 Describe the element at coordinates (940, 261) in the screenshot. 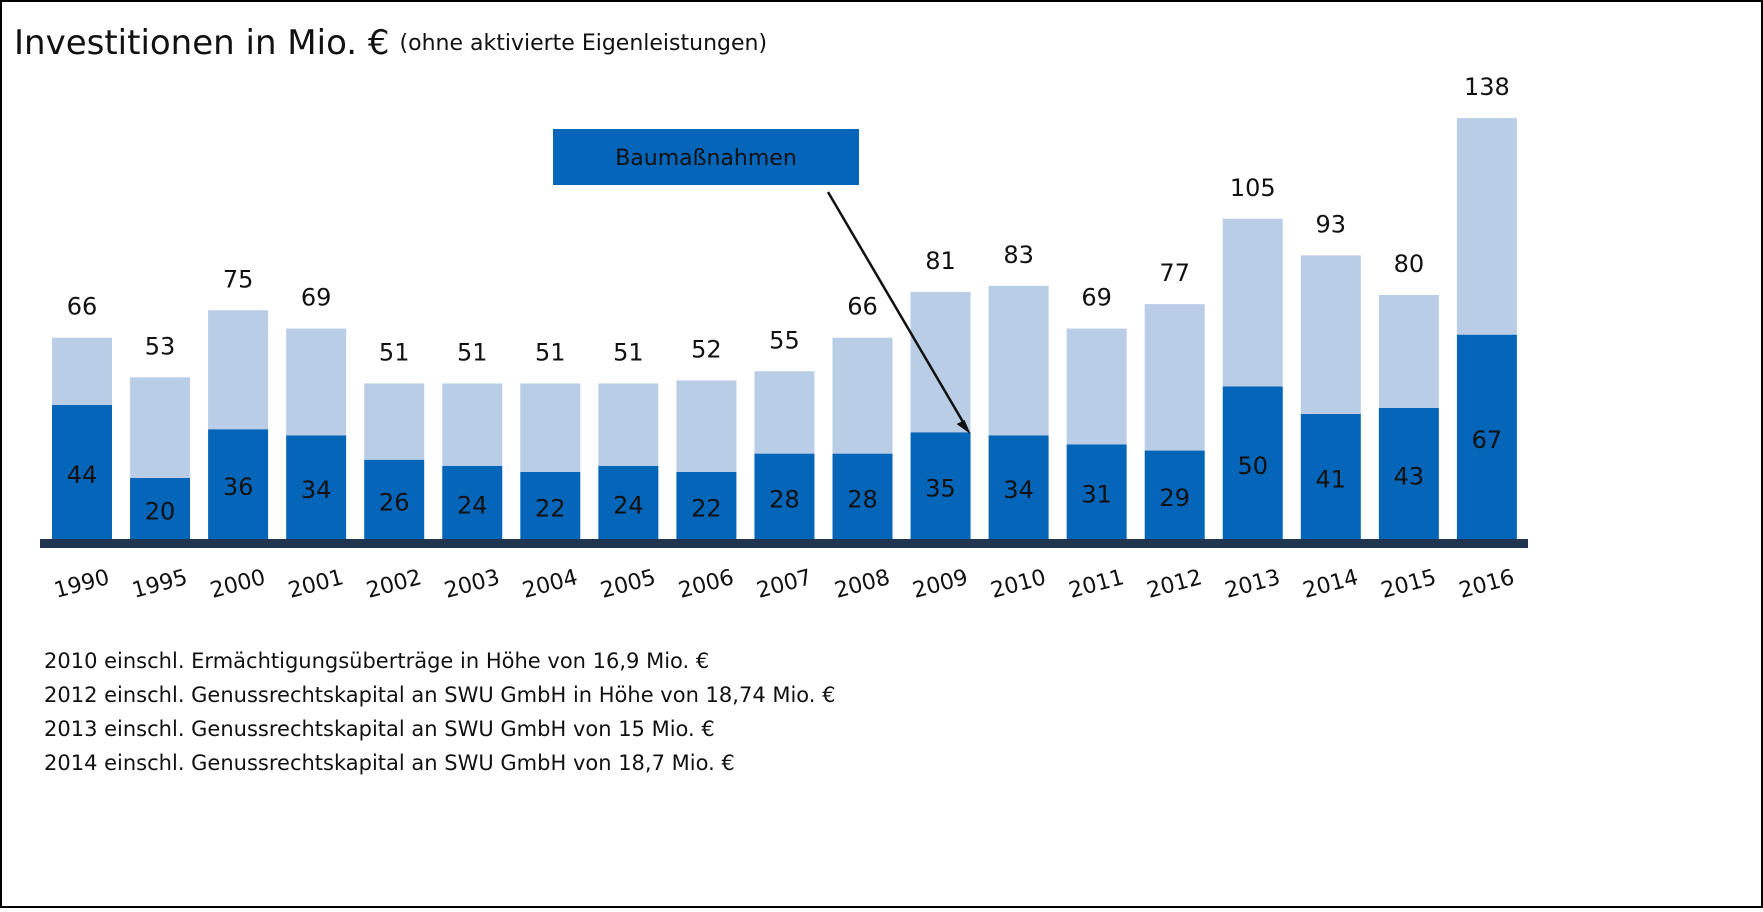

I see `total-label: 81` at that location.